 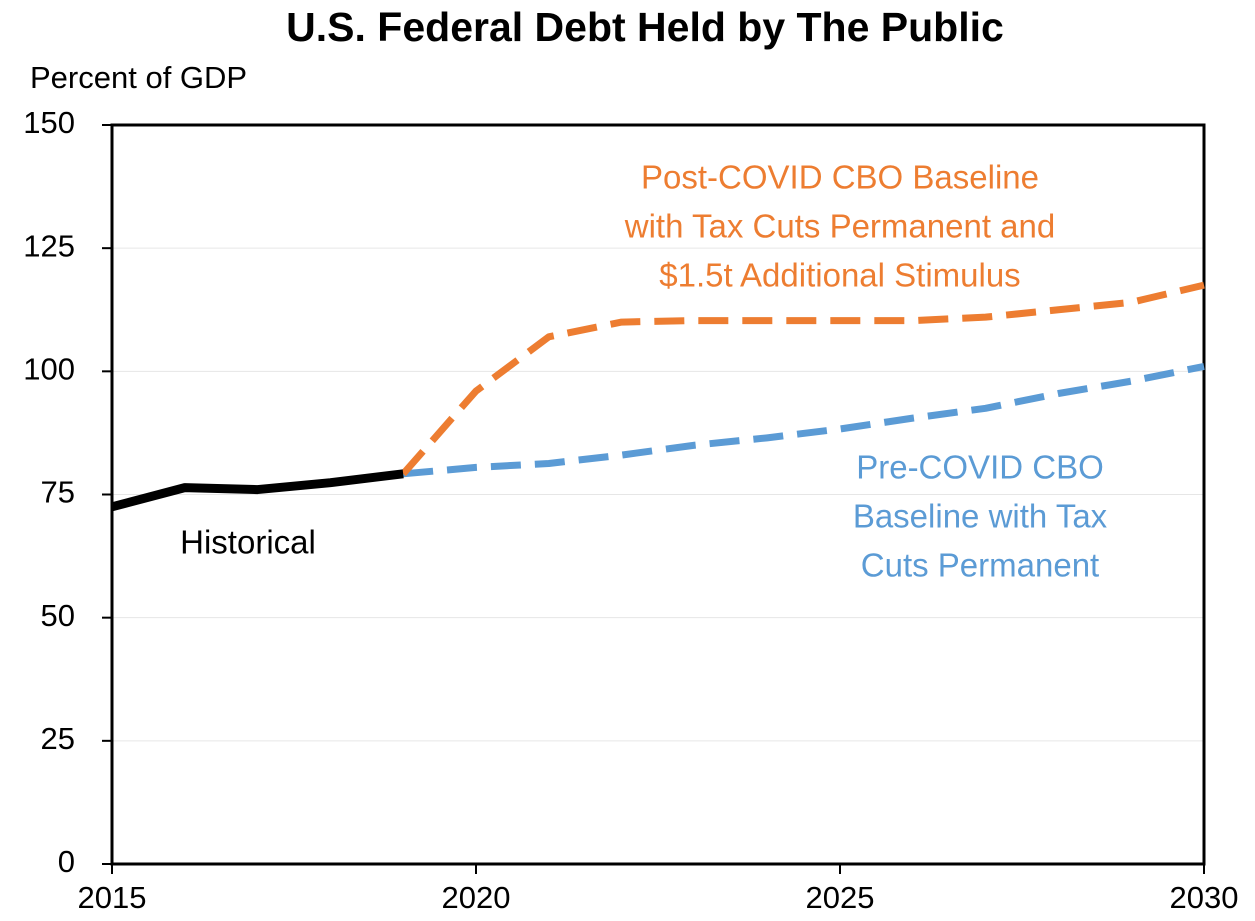 I want to click on y-tick-label: 100, so click(x=49, y=369).